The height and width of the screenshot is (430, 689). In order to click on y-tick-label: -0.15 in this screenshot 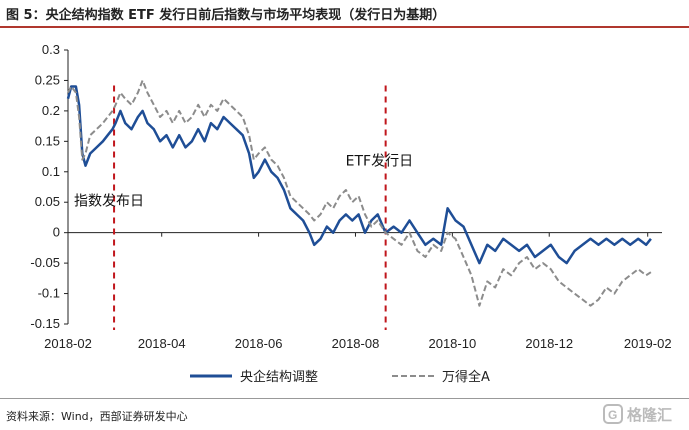, I will do `click(45, 323)`.